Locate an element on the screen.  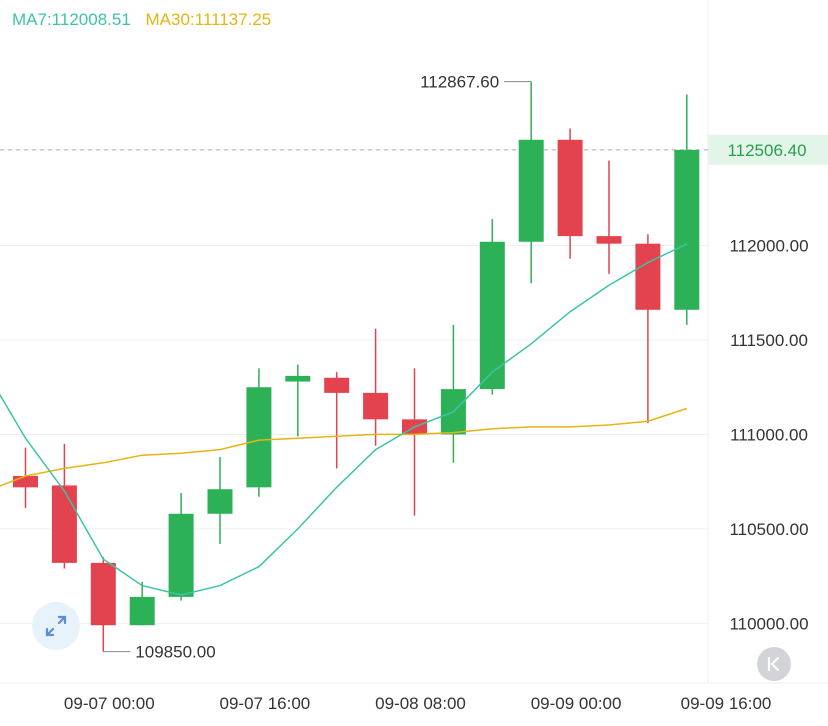
current-price-label: 112506.40 is located at coordinates (766, 150).